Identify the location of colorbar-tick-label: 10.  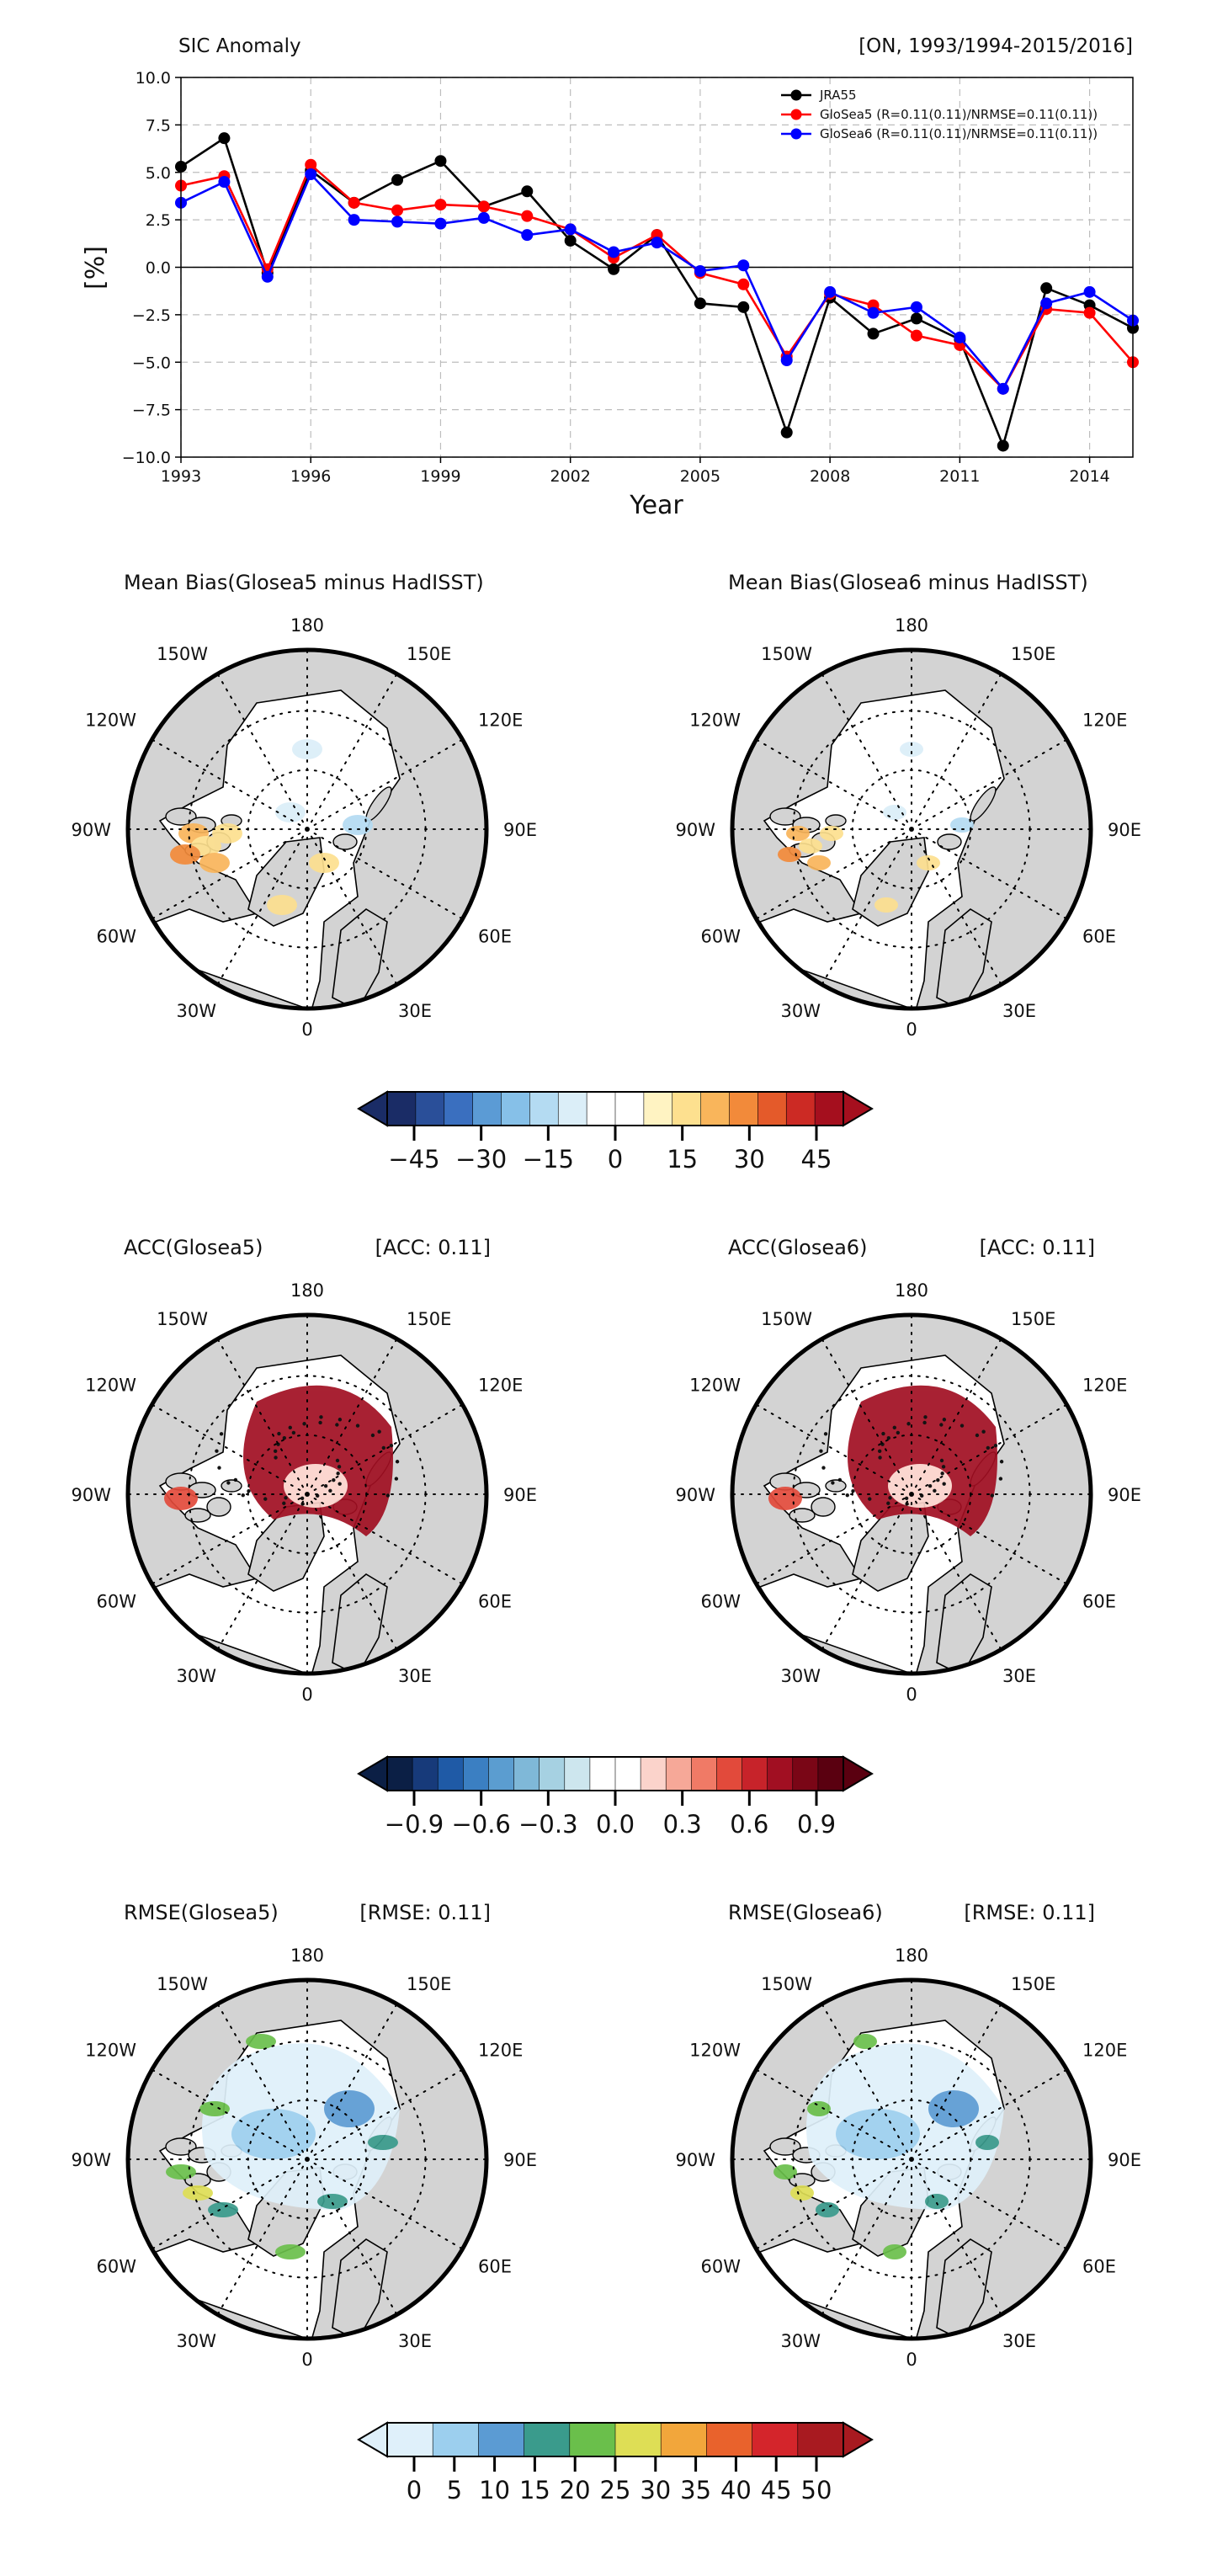
(494, 2490).